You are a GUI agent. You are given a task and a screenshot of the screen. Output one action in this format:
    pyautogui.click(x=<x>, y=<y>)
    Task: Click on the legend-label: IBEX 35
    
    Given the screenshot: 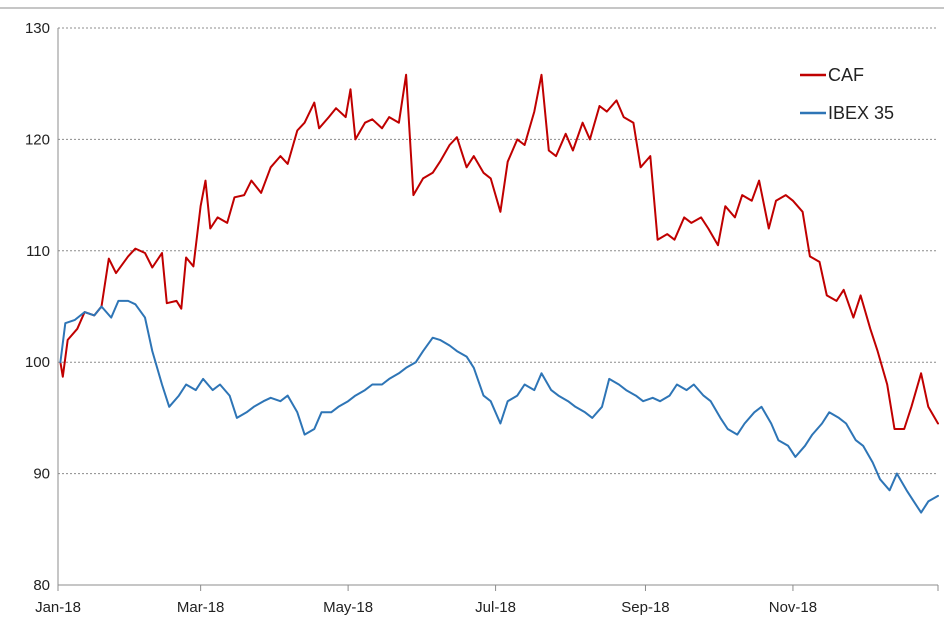 What is the action you would take?
    pyautogui.click(x=861, y=113)
    